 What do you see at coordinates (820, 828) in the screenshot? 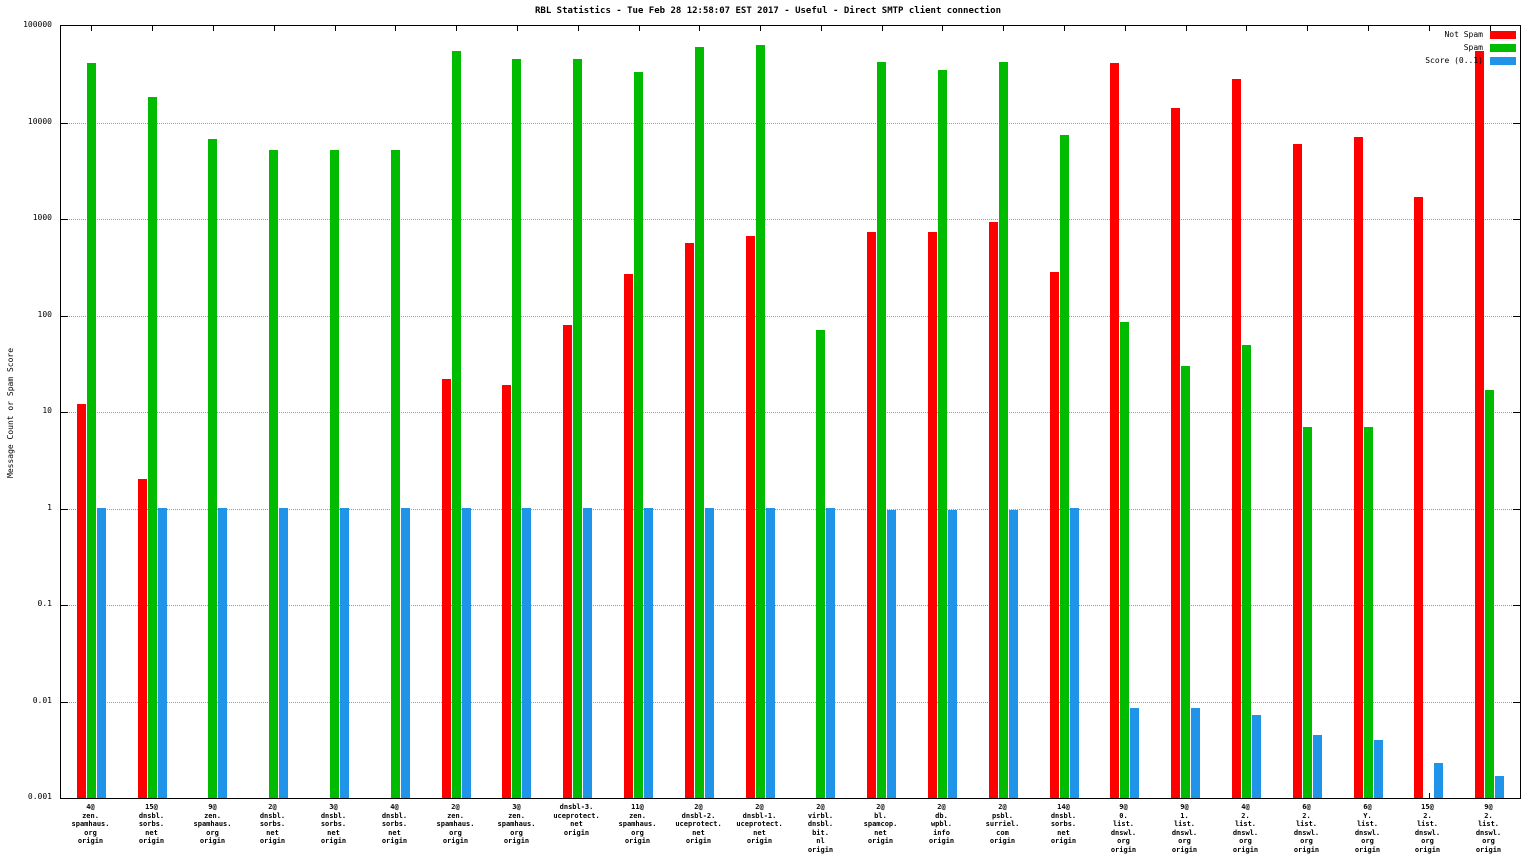
I see `x-tick-label: 2@ virbl. dnsbl. bit. nl origin` at bounding box center [820, 828].